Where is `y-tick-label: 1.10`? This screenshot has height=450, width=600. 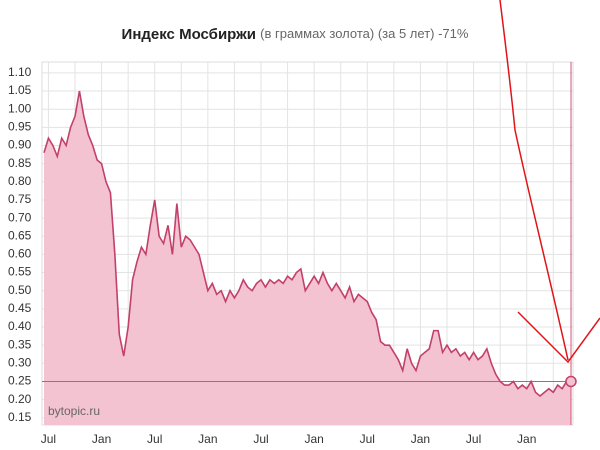
y-tick-label: 1.10 is located at coordinates (20, 72).